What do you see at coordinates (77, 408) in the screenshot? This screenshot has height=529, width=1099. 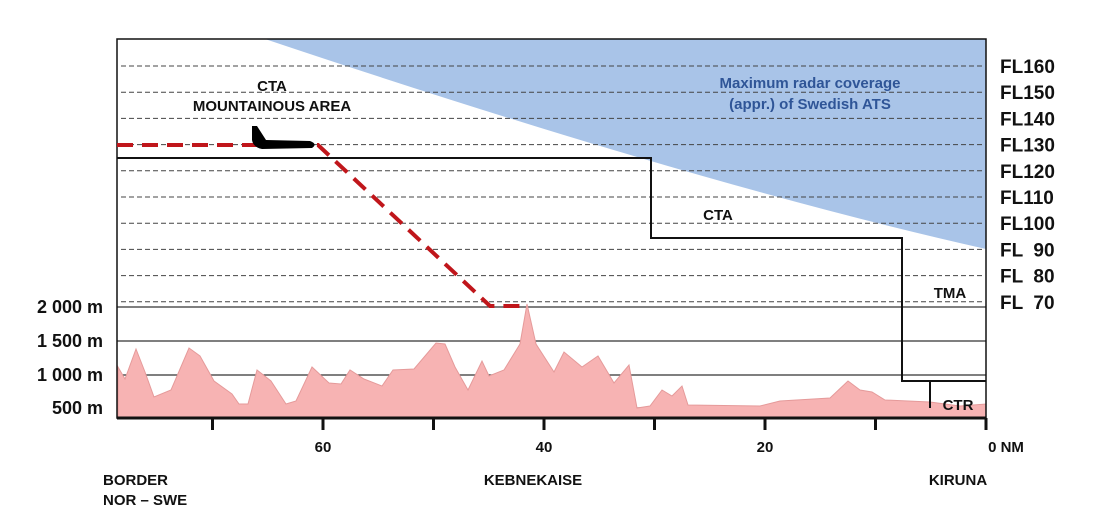 I see `altitude-label: 500 m` at bounding box center [77, 408].